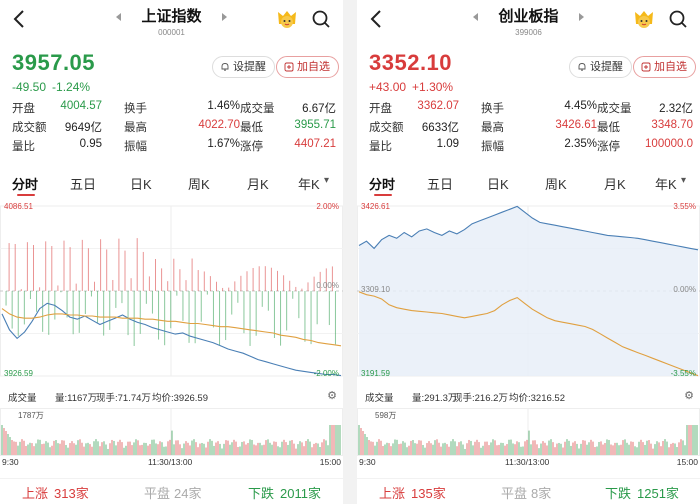 Image resolution: width=700 pixels, height=504 pixels. Describe the element at coordinates (528, 432) in the screenshot. I see `volume-chart: 598万` at that location.